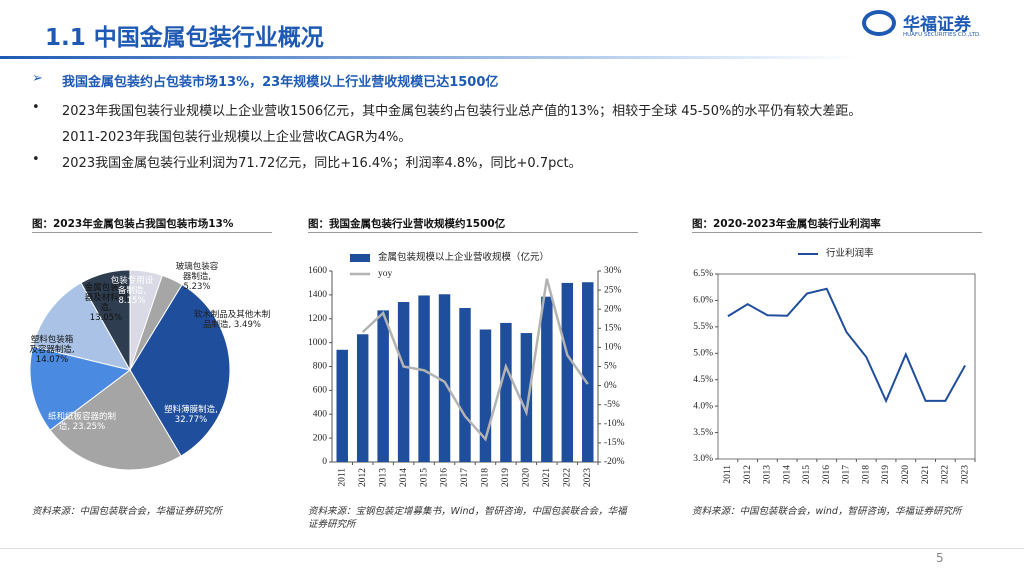 This screenshot has width=1024, height=576. I want to click on plot-frame, so click(846, 366).